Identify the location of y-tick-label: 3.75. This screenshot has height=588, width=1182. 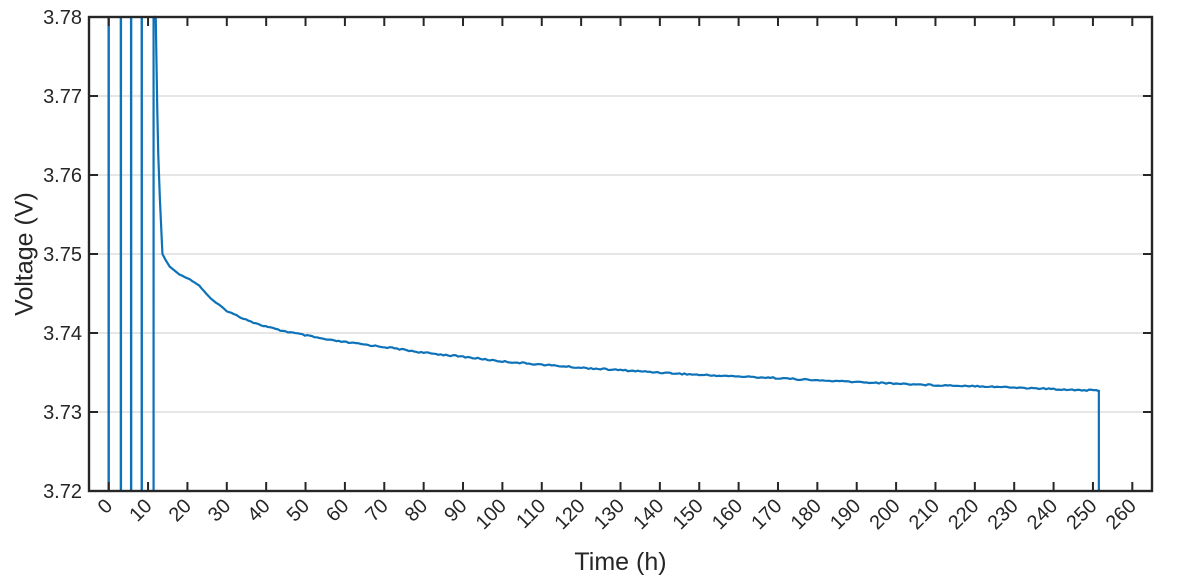
(62, 255).